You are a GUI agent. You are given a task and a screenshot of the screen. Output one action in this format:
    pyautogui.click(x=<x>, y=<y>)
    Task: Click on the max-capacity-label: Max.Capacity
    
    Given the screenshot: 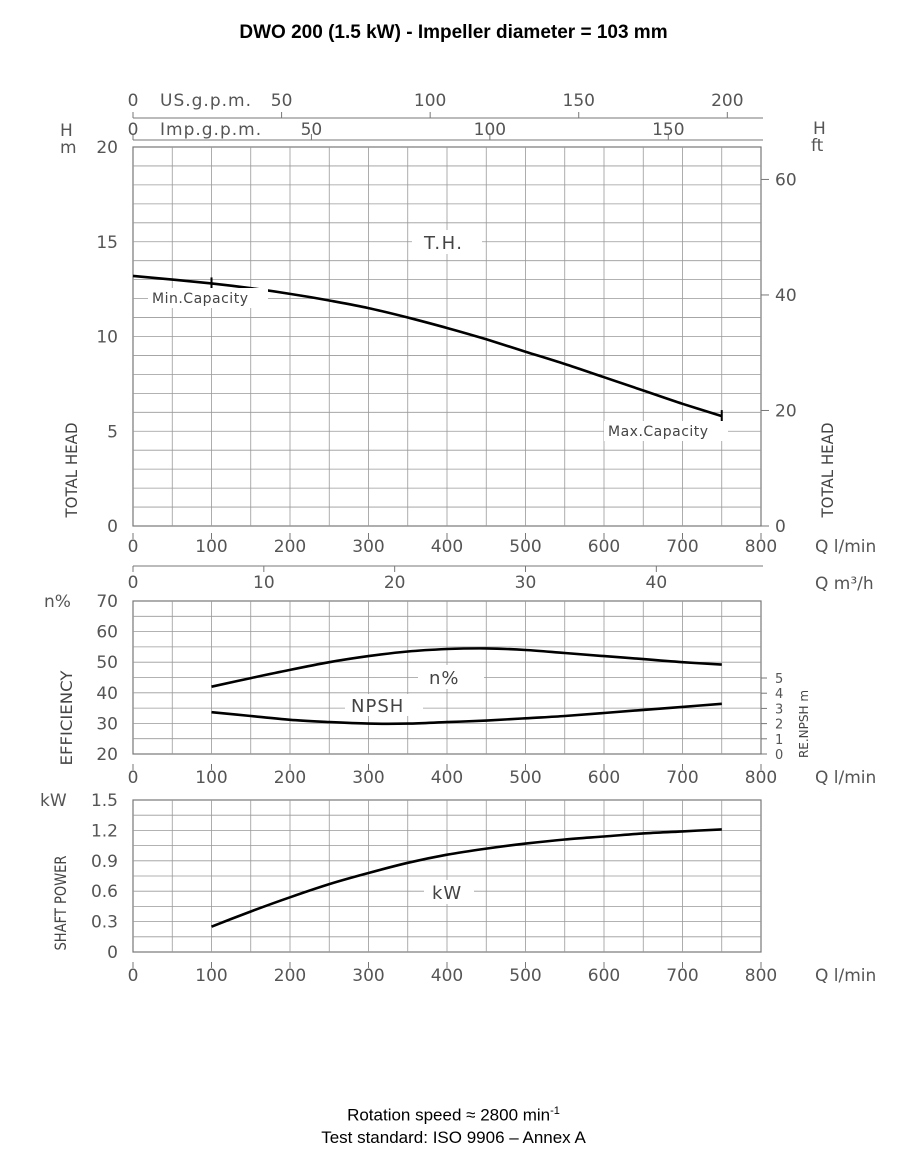 What is the action you would take?
    pyautogui.click(x=658, y=432)
    